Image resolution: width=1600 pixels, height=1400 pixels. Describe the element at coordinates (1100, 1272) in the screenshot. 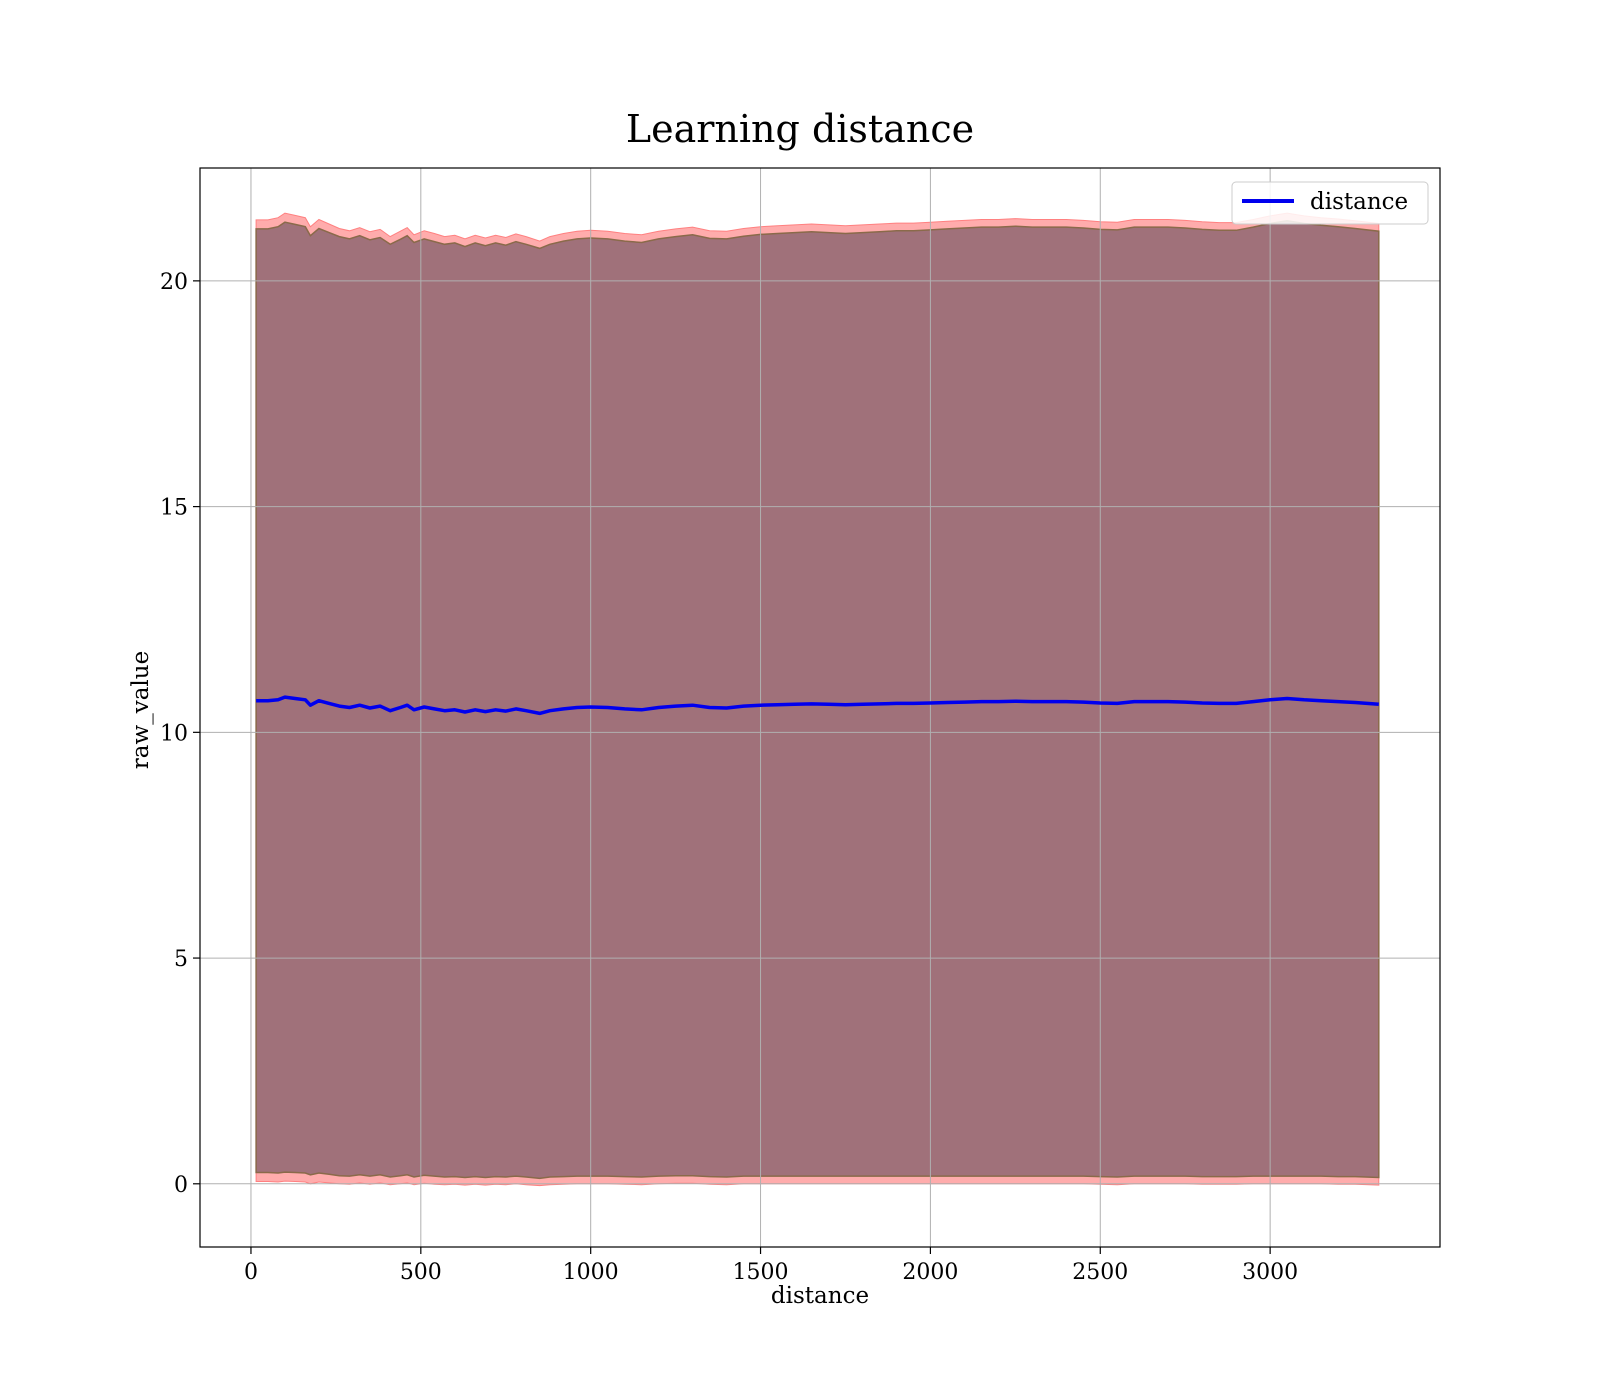

I see `x-tick-label: 2500` at that location.